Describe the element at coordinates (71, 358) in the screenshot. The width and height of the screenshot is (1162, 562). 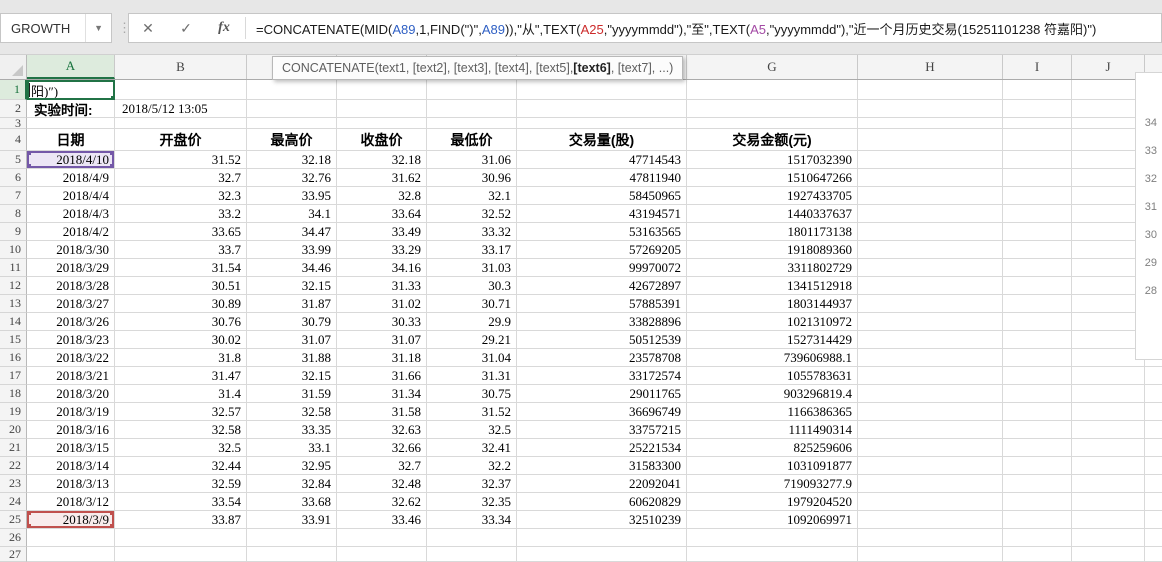
I see `cell: 2018/3/22` at that location.